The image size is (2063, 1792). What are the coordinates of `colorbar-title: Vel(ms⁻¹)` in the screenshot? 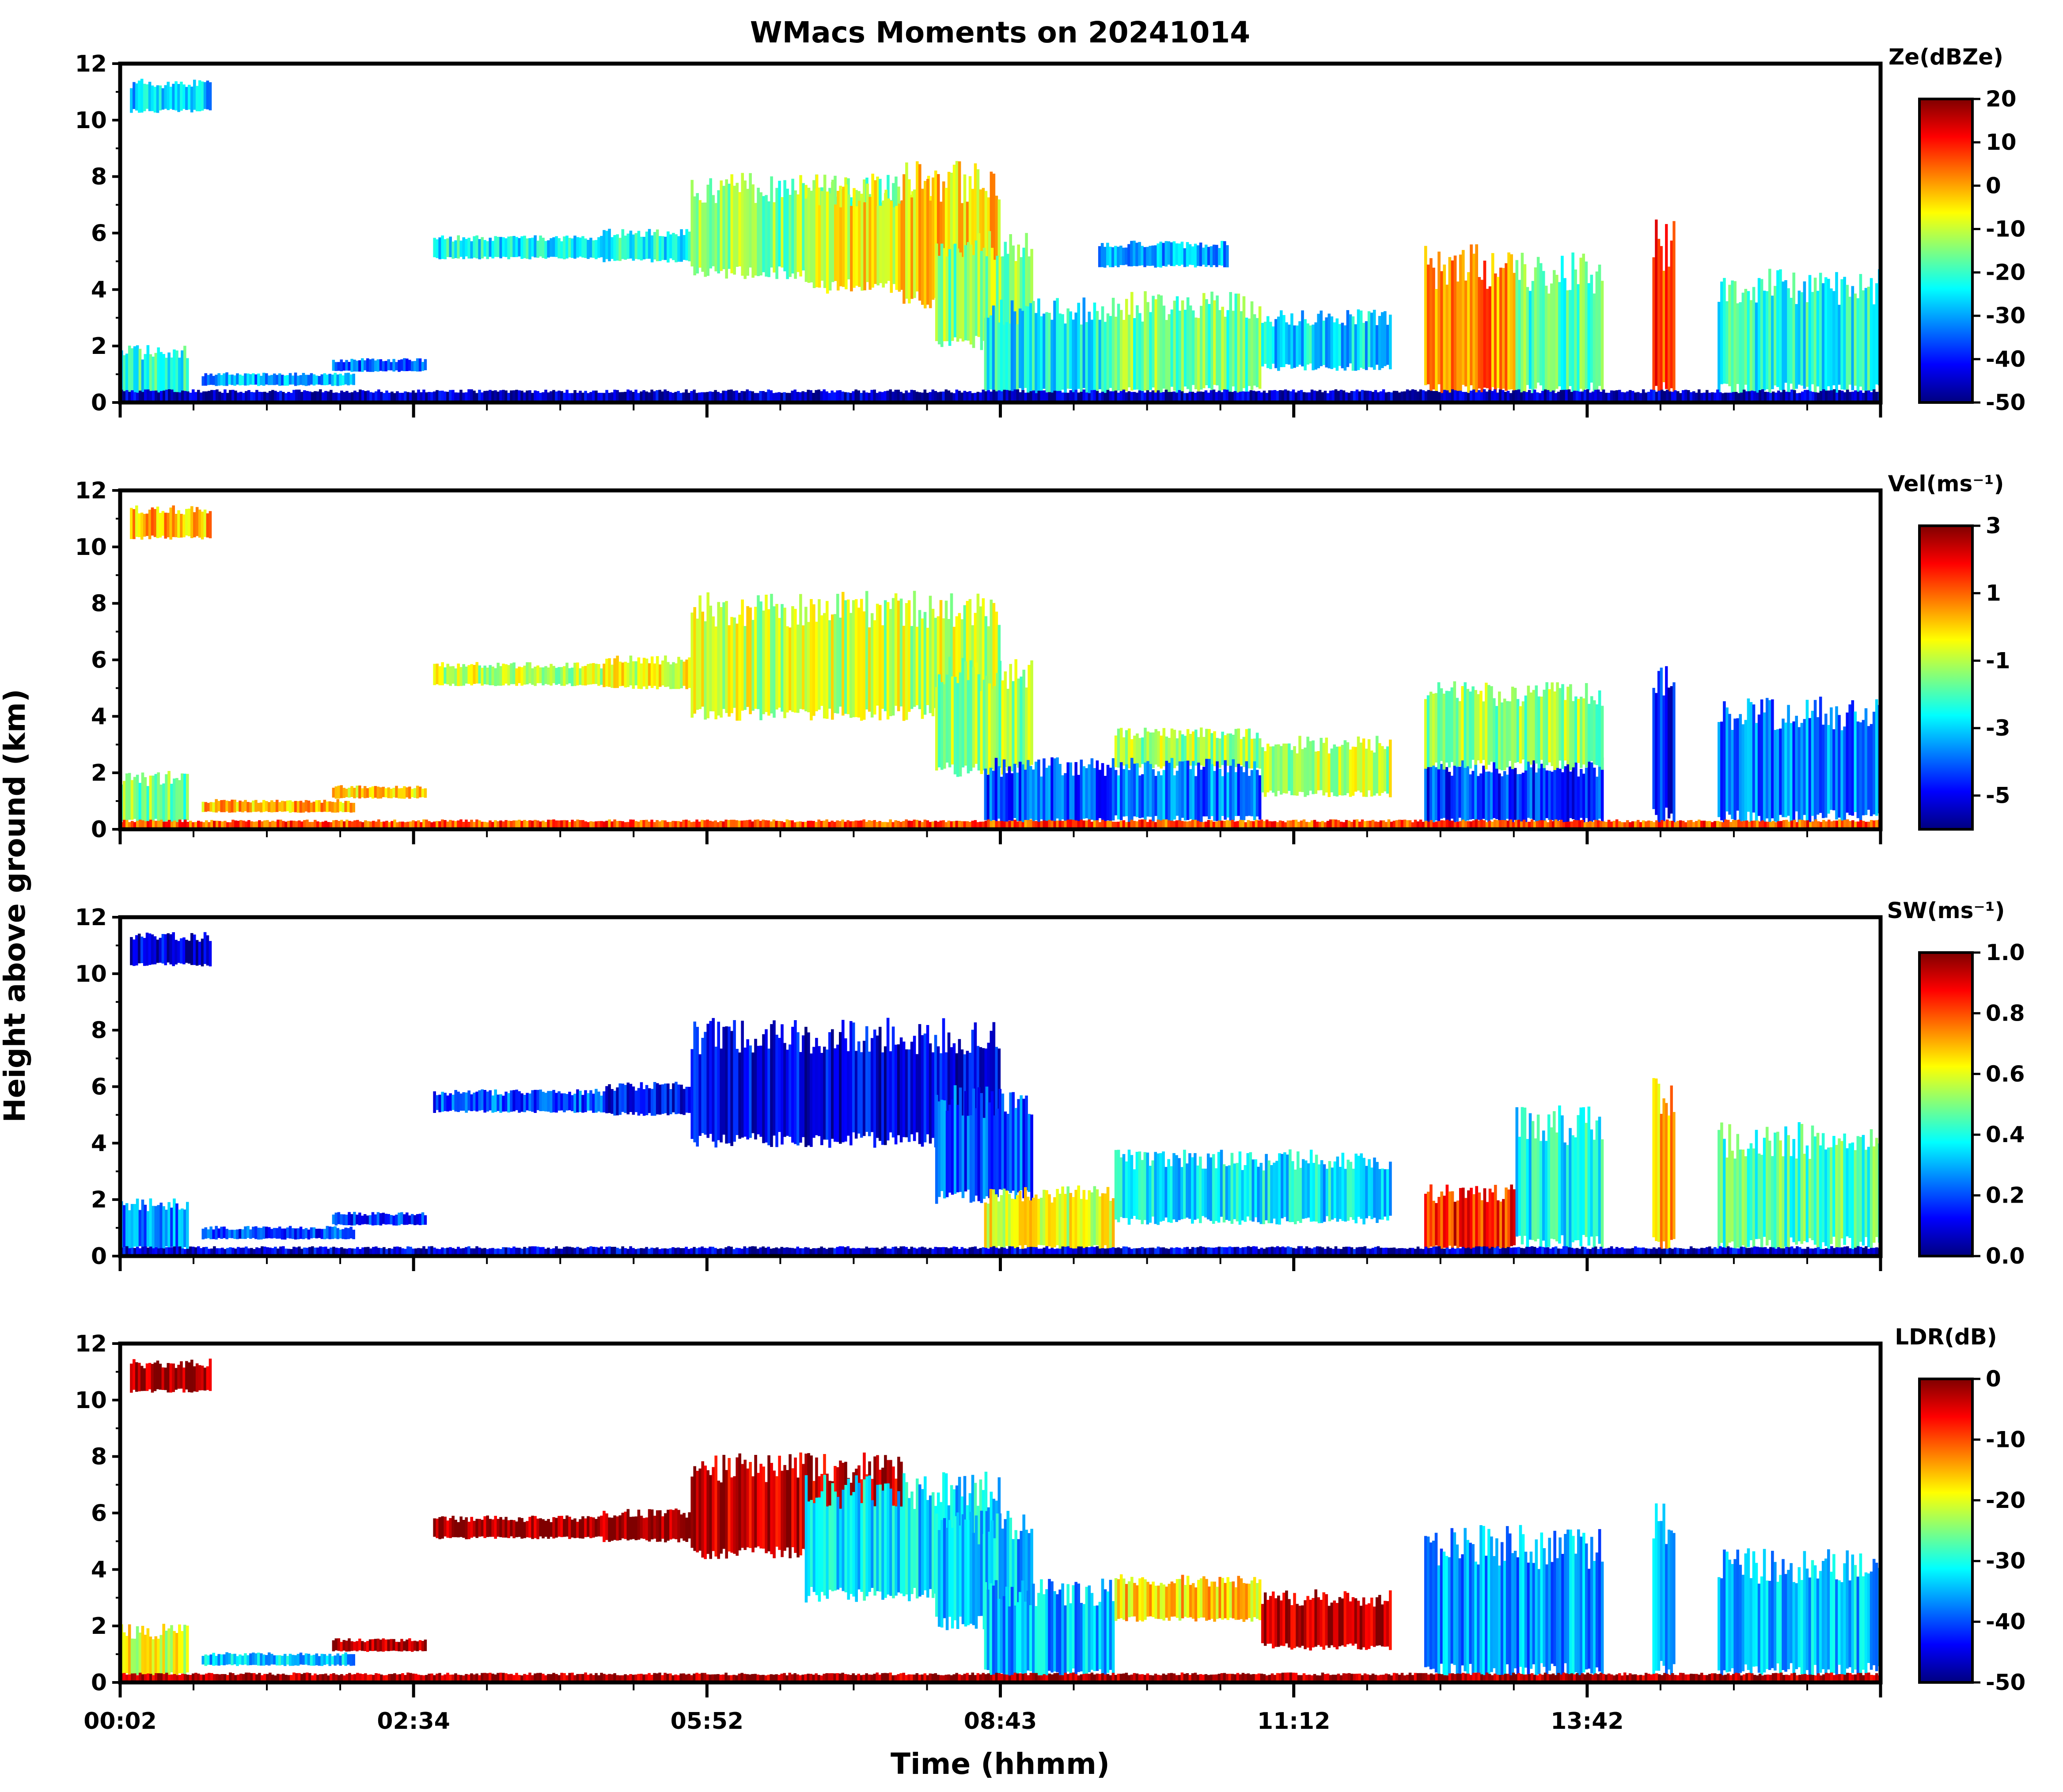 It's located at (1946, 484).